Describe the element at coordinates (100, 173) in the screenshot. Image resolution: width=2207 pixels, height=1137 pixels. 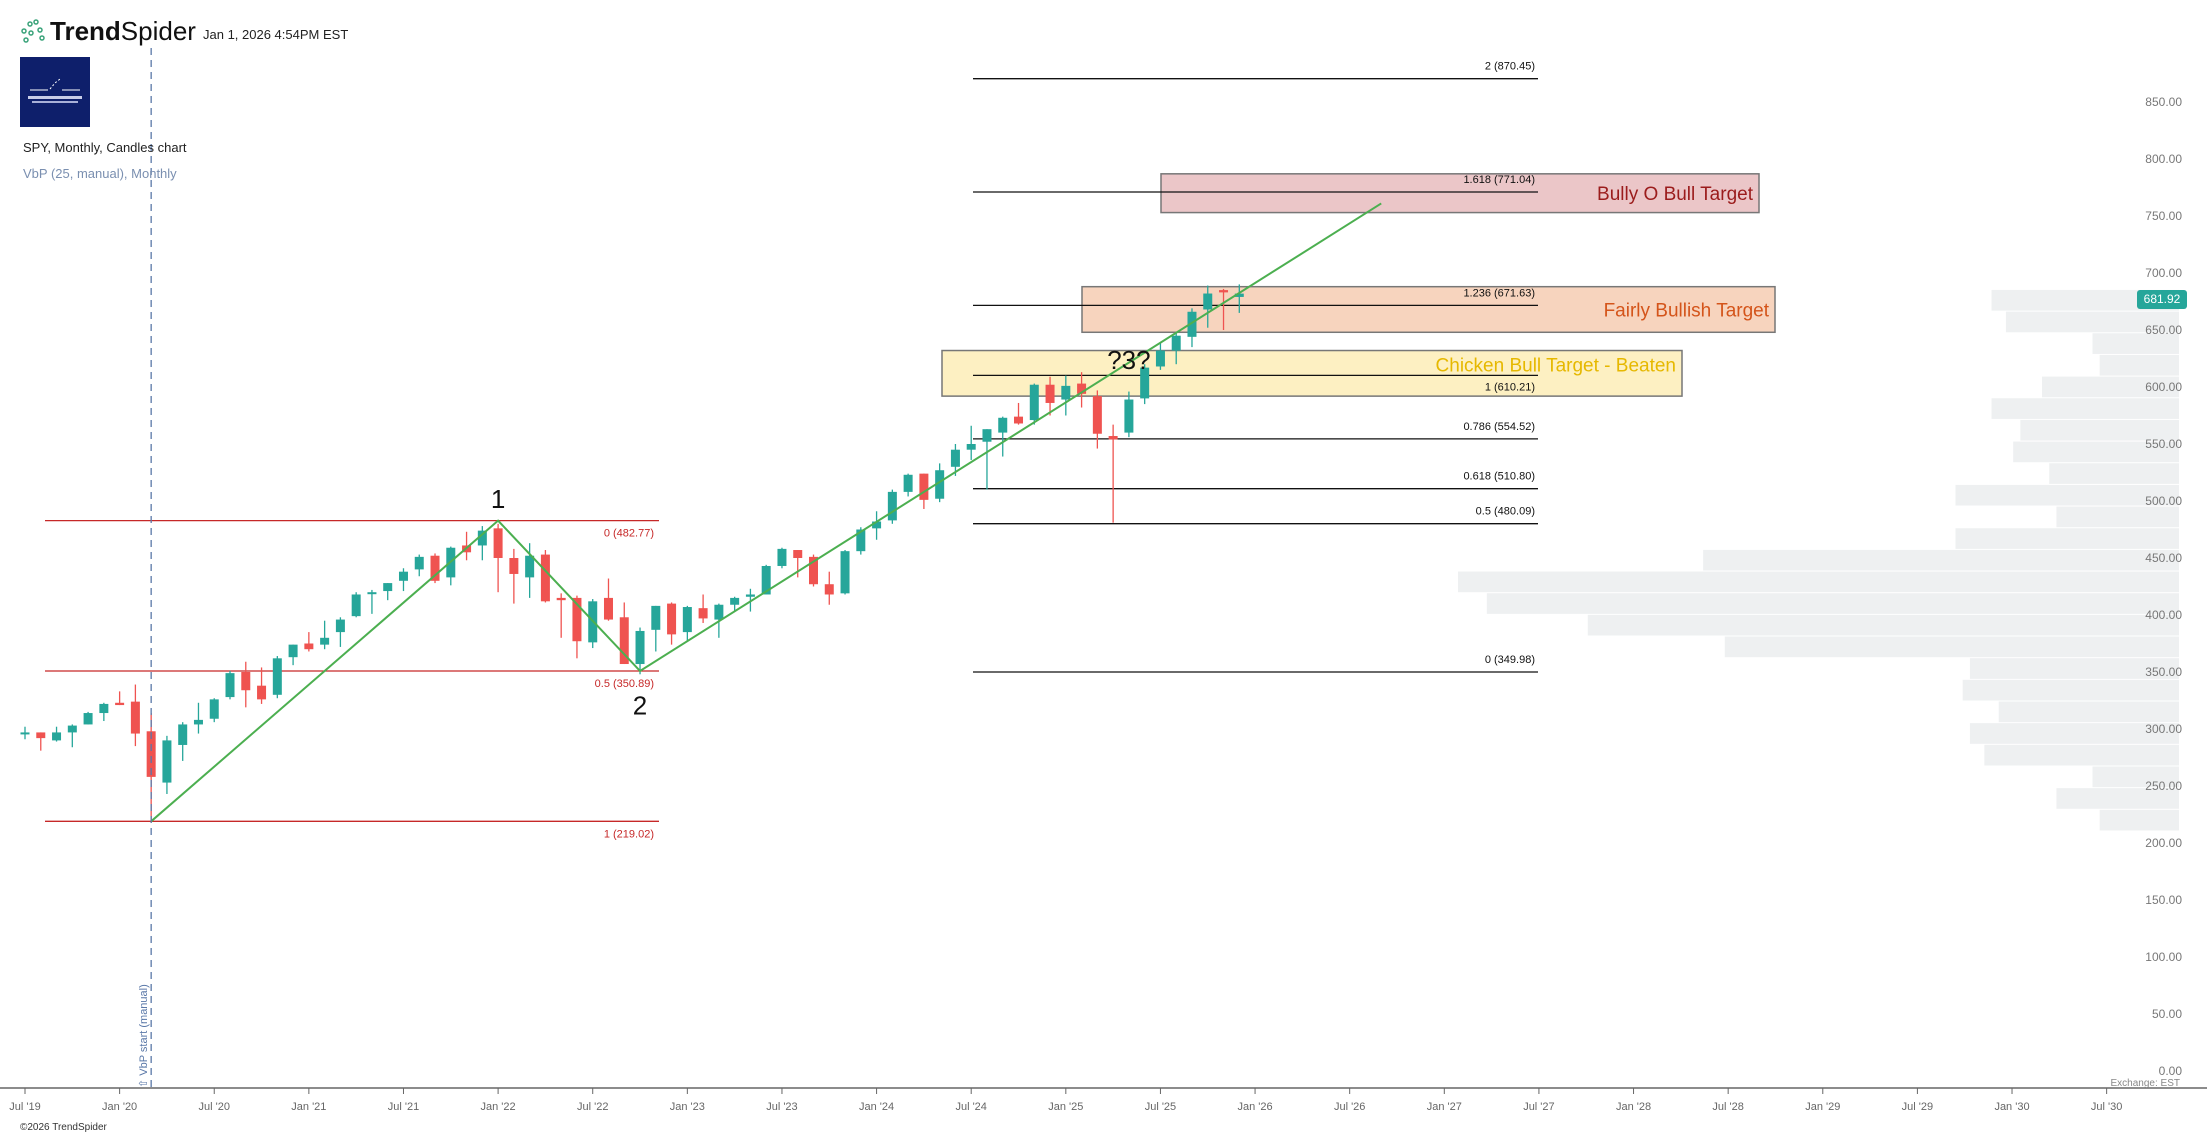
I see `indicator-label: VbP (25, manual), Monthly` at that location.